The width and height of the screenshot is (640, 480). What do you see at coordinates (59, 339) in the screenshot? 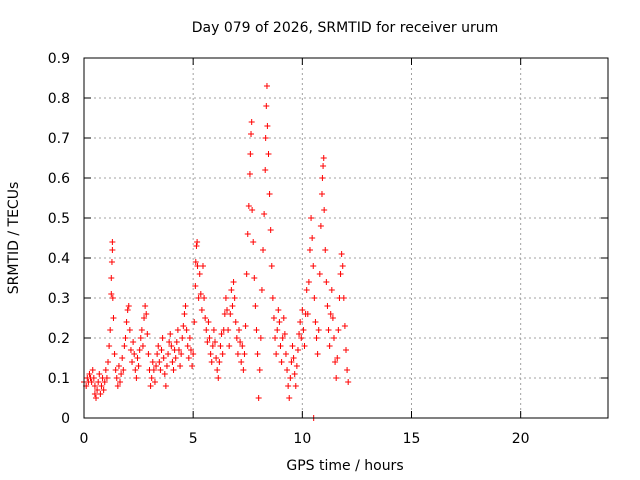
I see `y-tick-label: 0.2` at bounding box center [59, 339].